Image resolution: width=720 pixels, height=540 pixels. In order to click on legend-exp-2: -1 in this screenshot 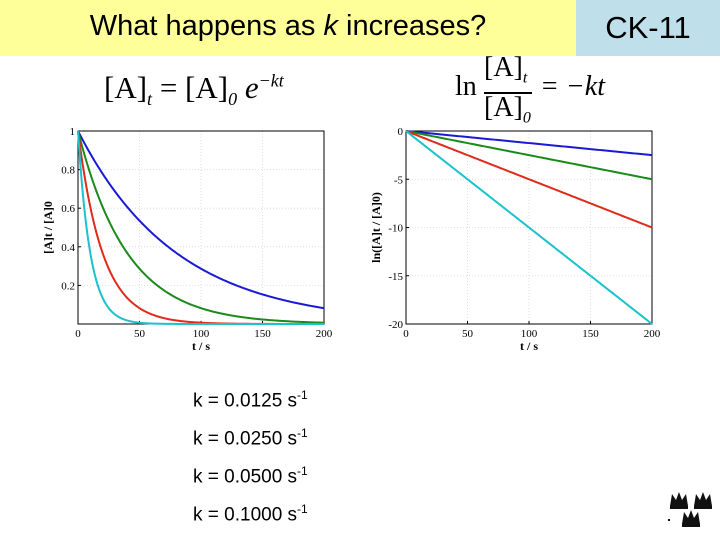, I will do `click(302, 433)`.